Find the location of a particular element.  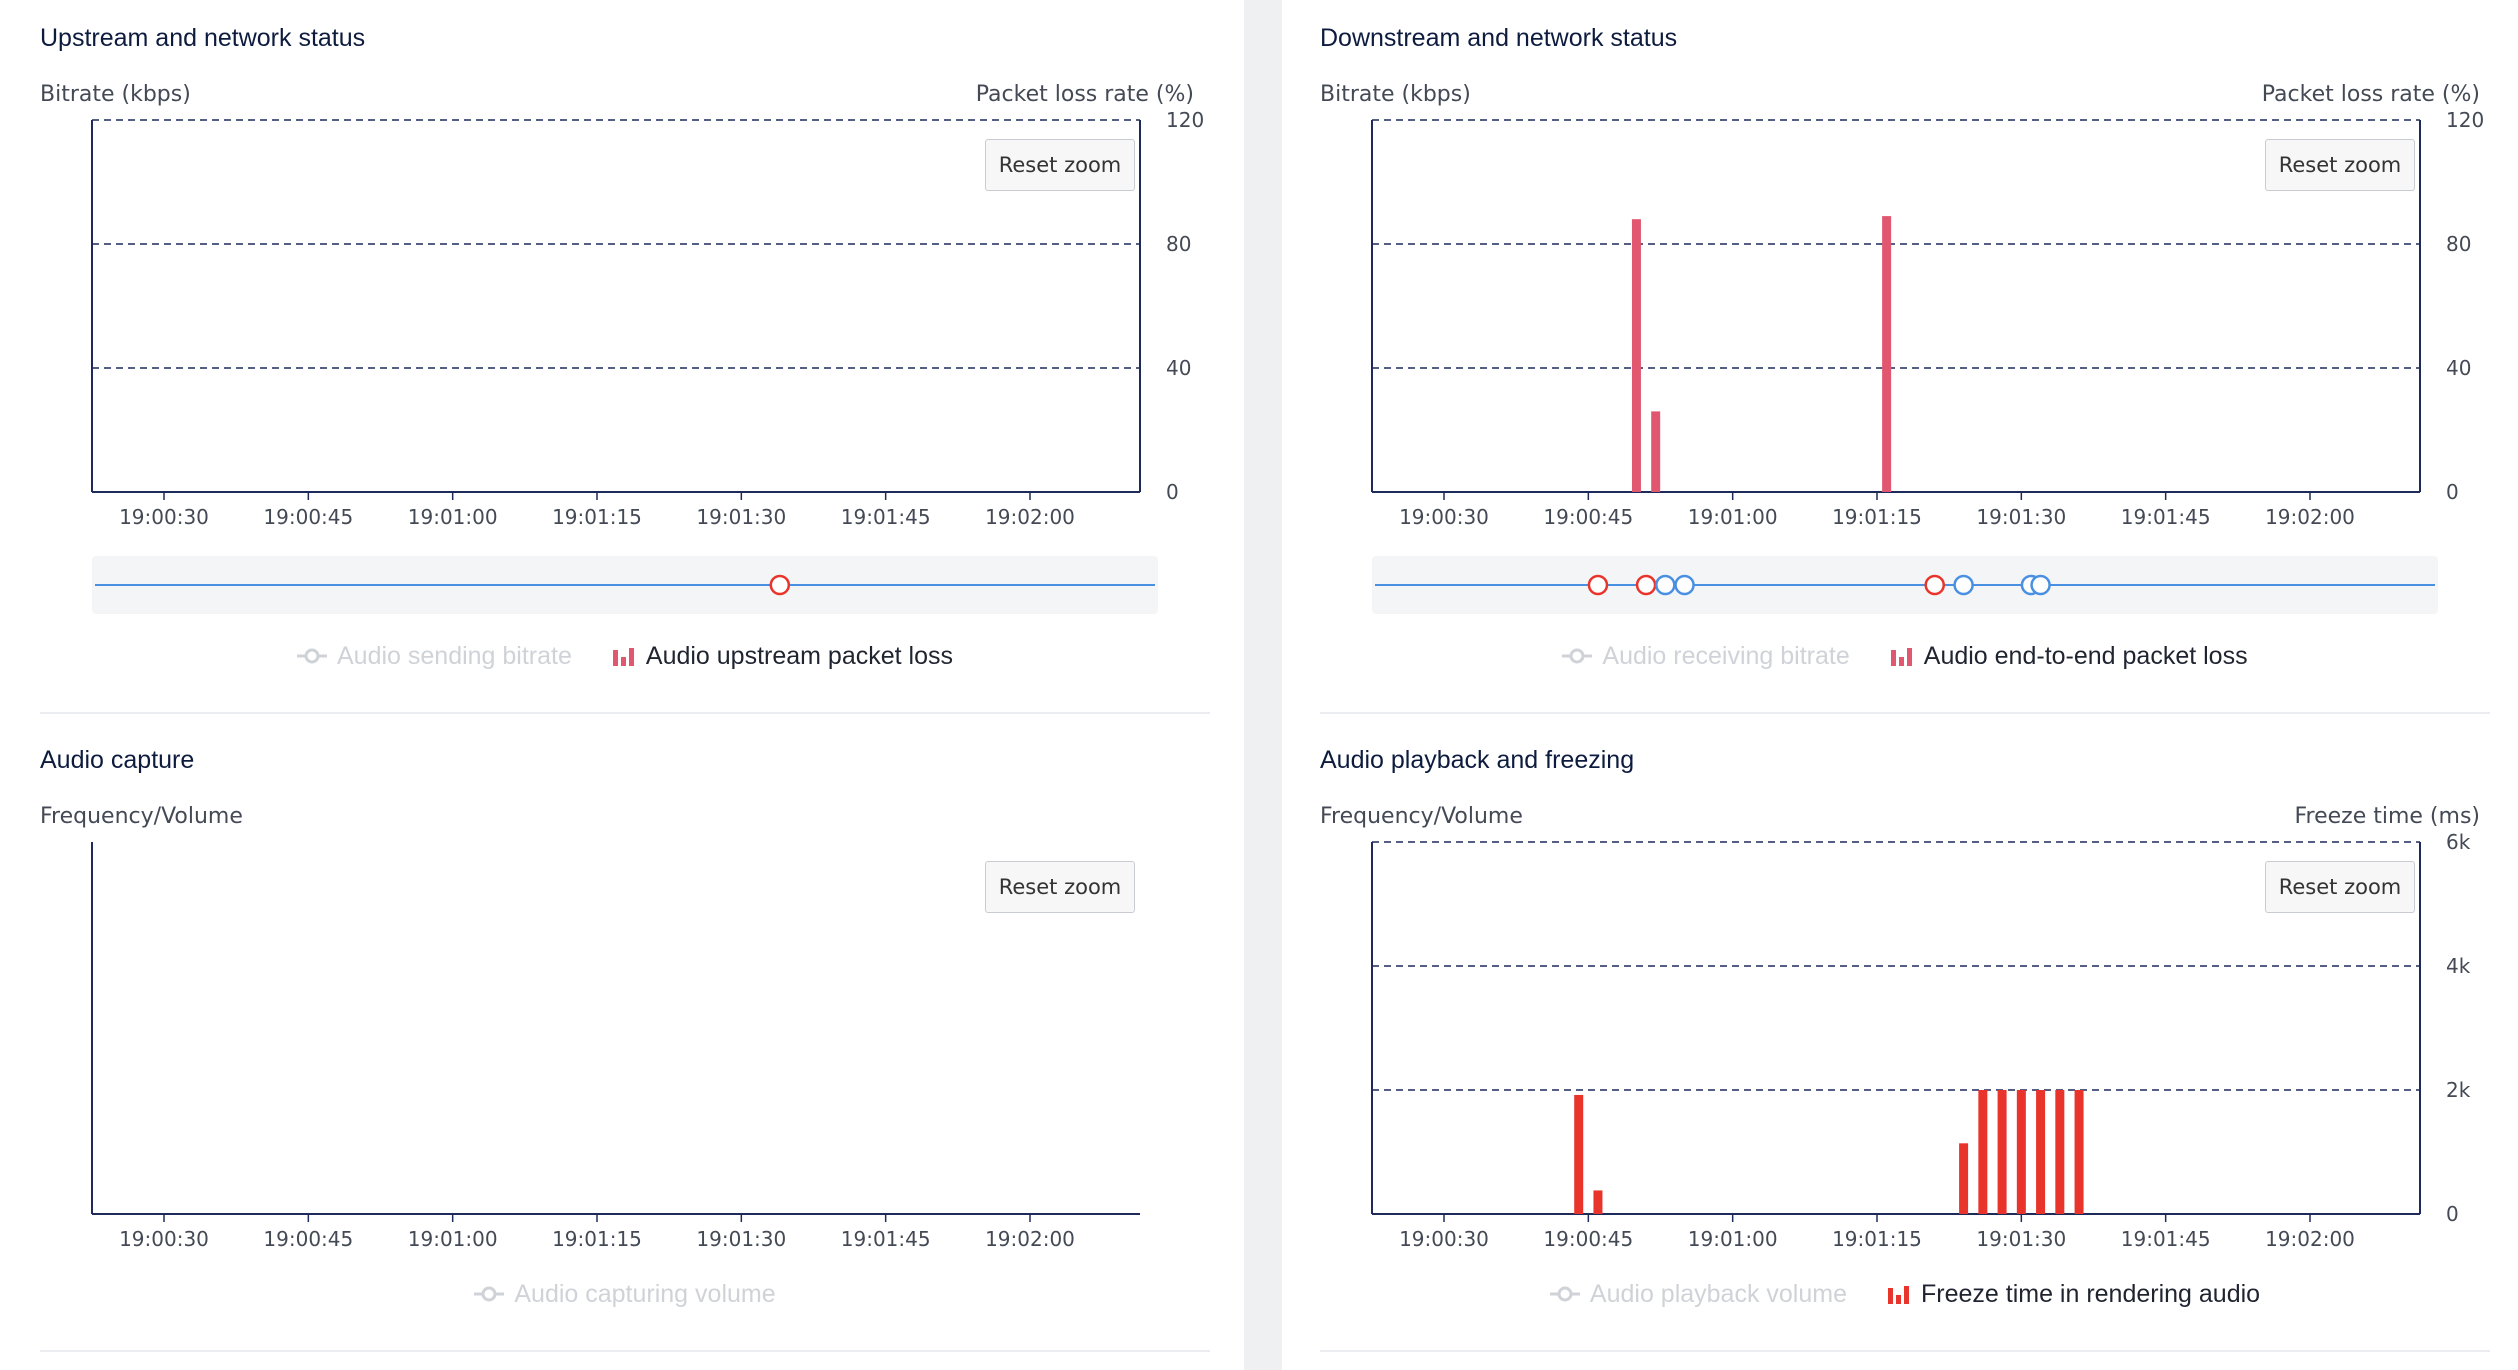

legend-label: Audio capturing volume is located at coordinates (645, 1293).